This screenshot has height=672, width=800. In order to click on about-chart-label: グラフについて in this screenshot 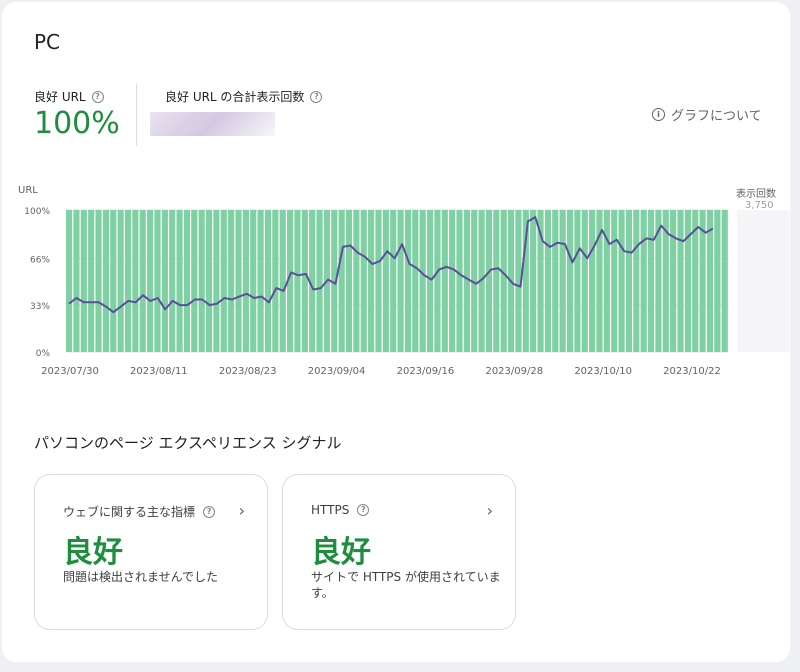, I will do `click(716, 116)`.